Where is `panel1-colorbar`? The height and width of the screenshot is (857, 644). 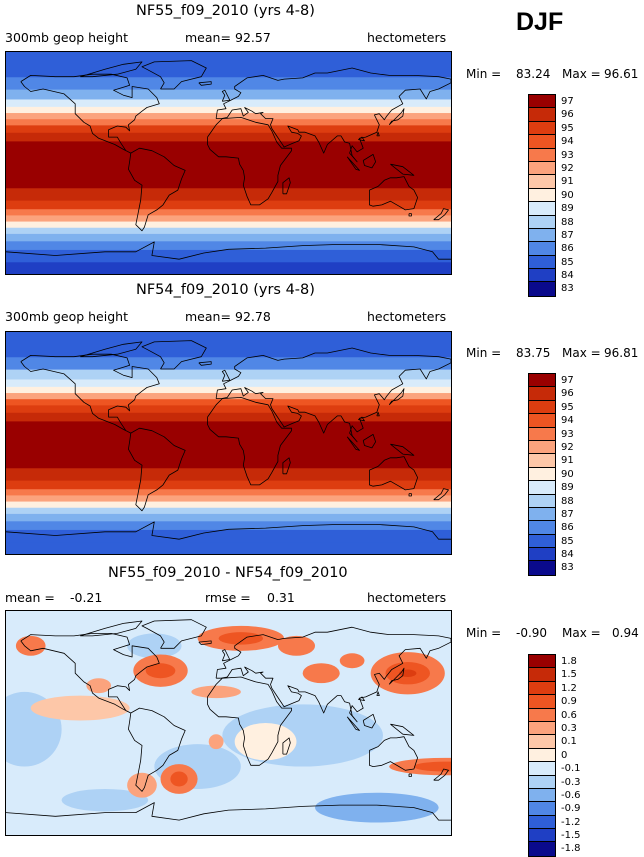
panel1-colorbar is located at coordinates (542, 195).